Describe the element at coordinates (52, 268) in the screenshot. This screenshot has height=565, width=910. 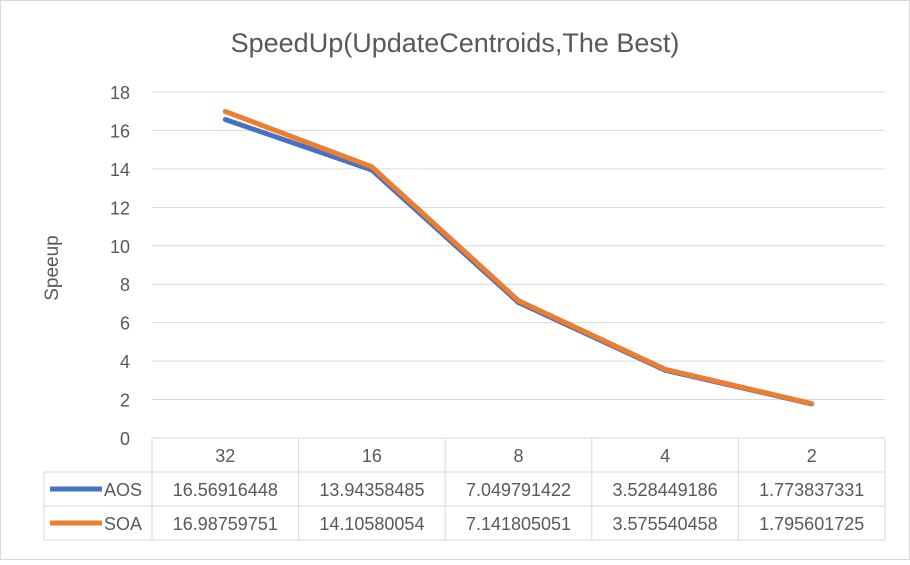
I see `y-axis-label: Speeup` at that location.